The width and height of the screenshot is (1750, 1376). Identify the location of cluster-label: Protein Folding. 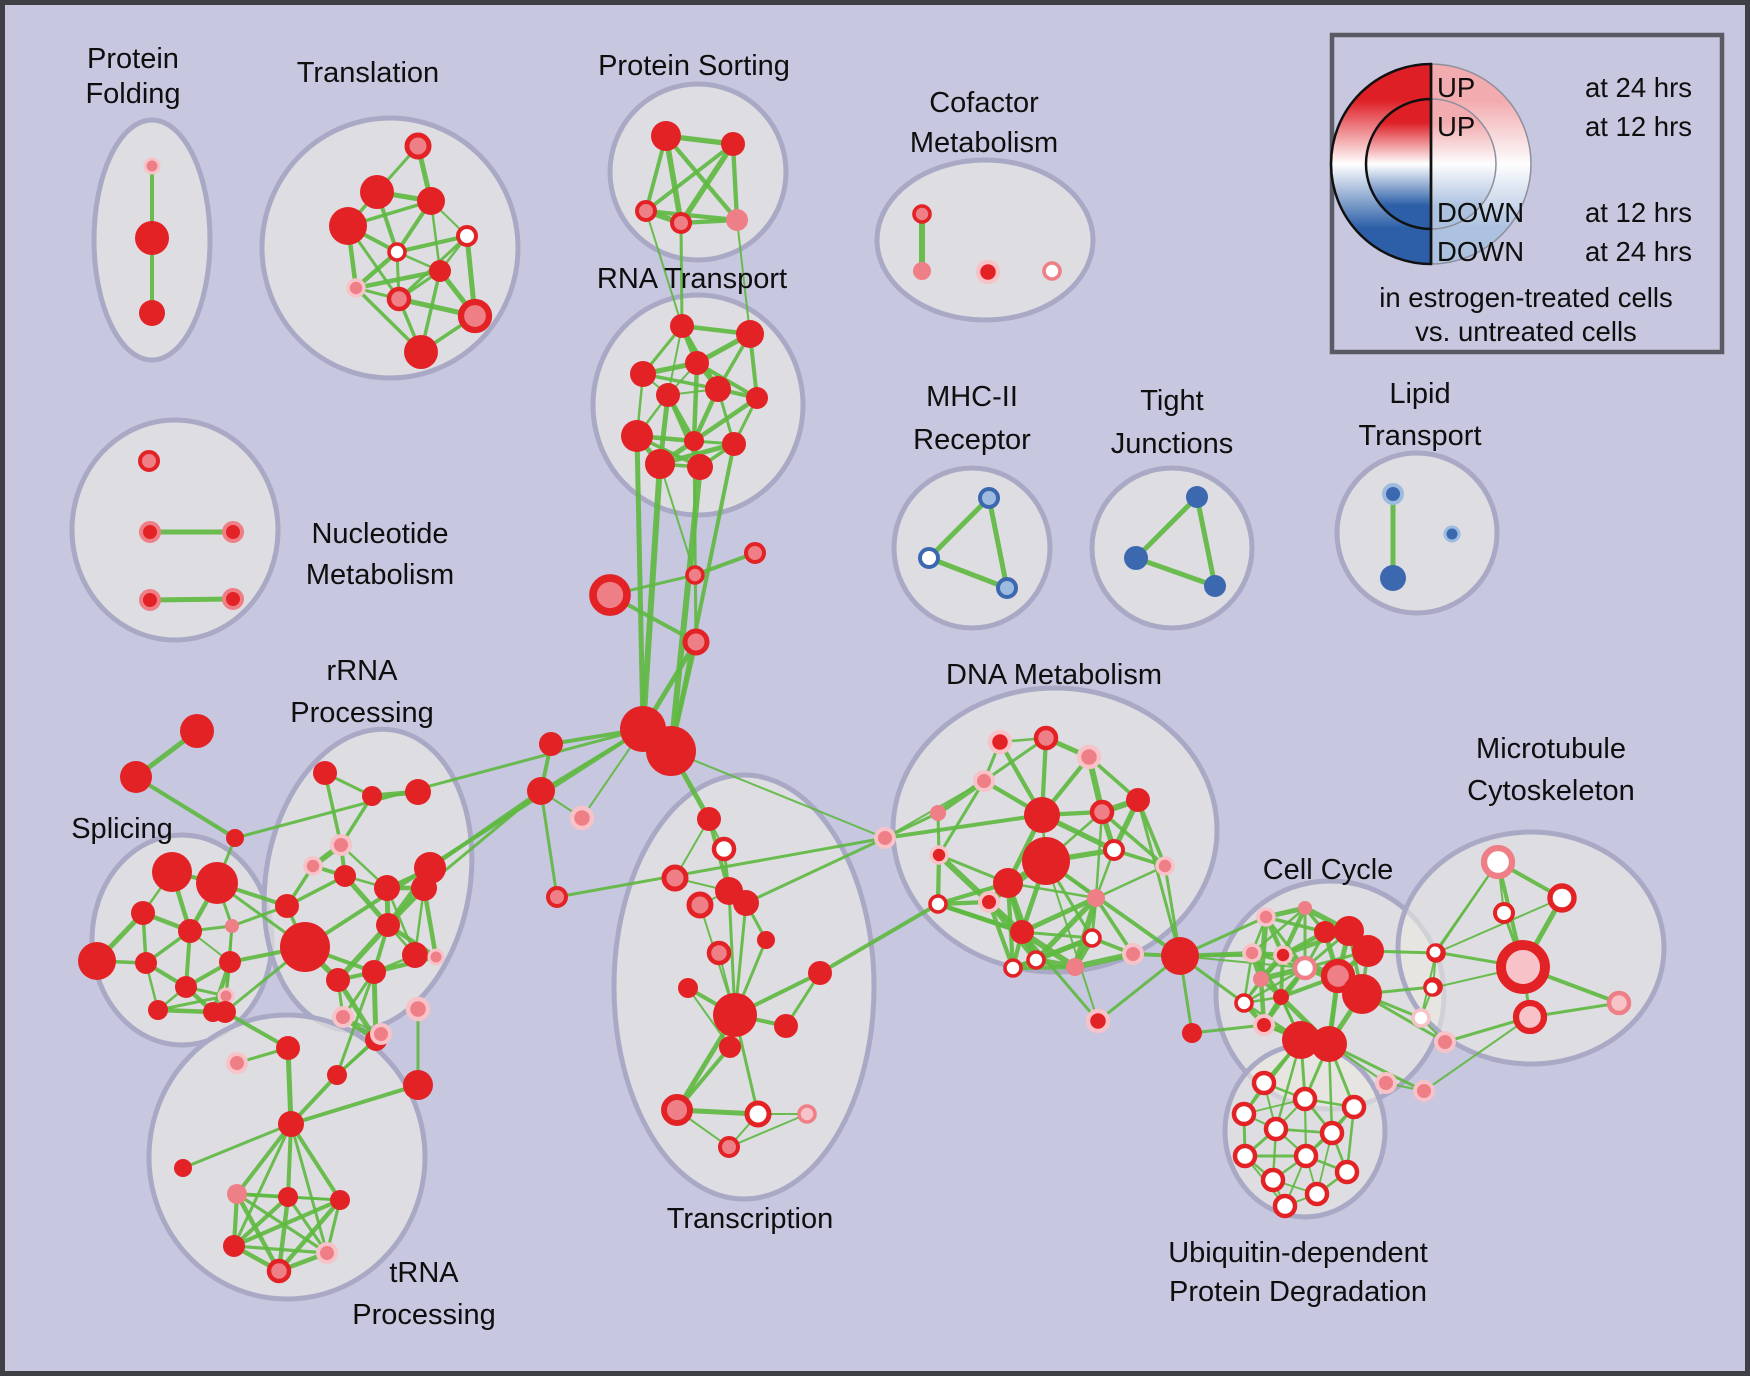
(132, 76).